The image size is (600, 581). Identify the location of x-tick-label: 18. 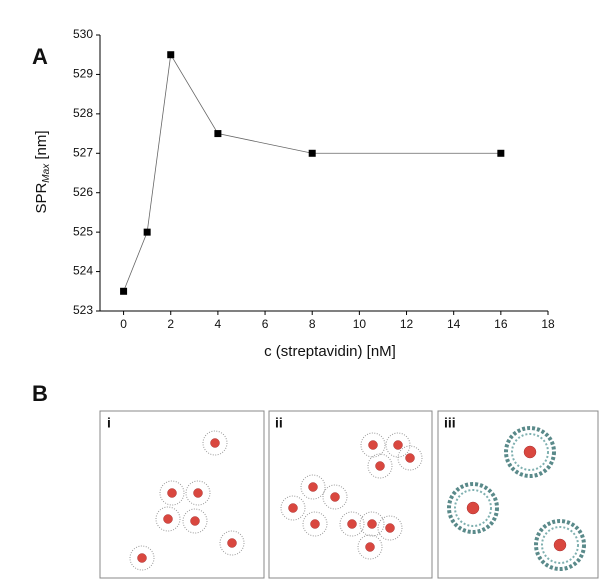
(548, 324).